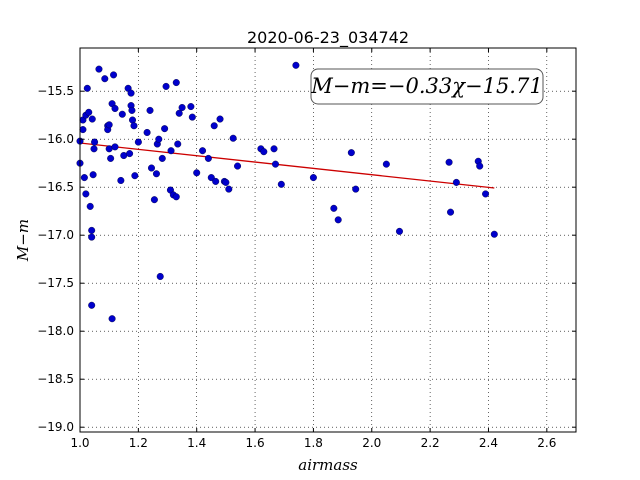 The image size is (640, 480). I want to click on x-tick-label: 2.6, so click(546, 443).